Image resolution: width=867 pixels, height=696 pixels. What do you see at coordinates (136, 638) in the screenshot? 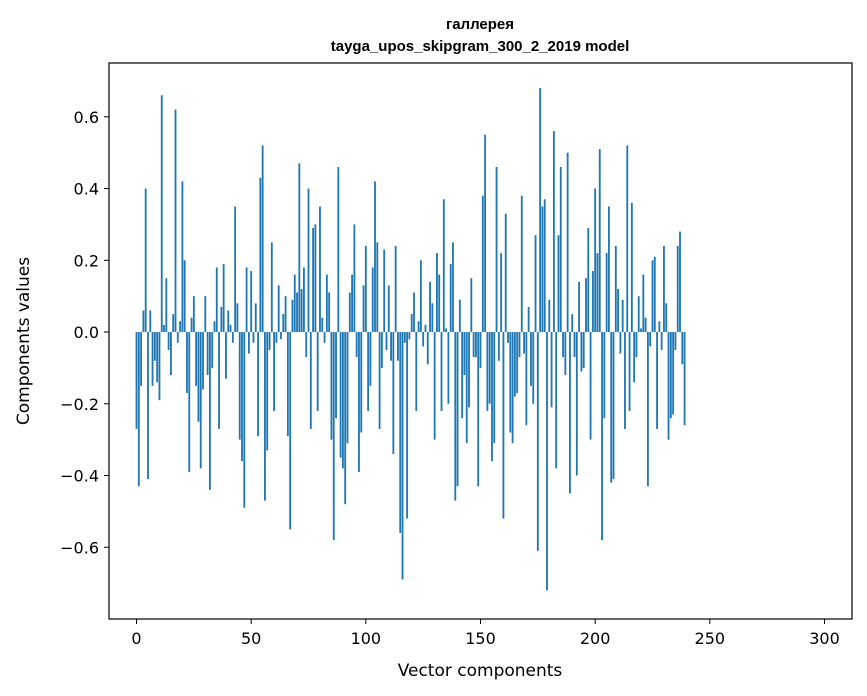
I see `x-tick-label: 0` at bounding box center [136, 638].